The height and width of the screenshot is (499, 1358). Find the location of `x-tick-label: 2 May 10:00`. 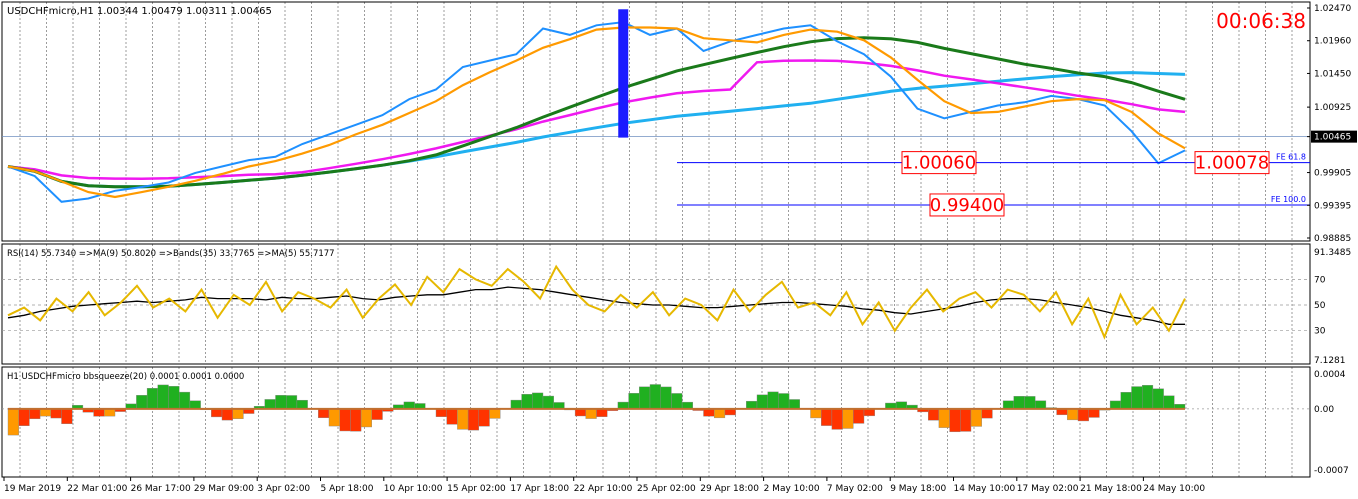

x-tick-label: 2 May 10:00 is located at coordinates (792, 489).